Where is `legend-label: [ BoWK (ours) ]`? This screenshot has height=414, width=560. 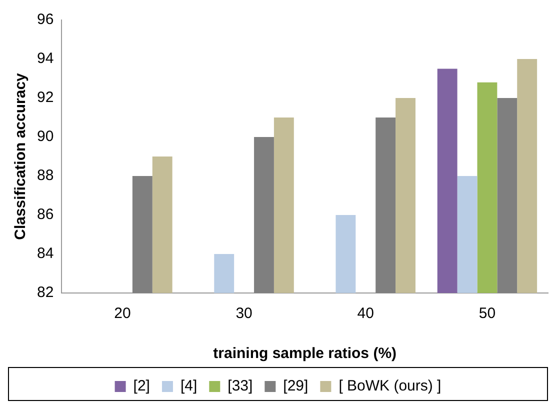 legend-label: [ BoWK (ours) ] is located at coordinates (390, 386).